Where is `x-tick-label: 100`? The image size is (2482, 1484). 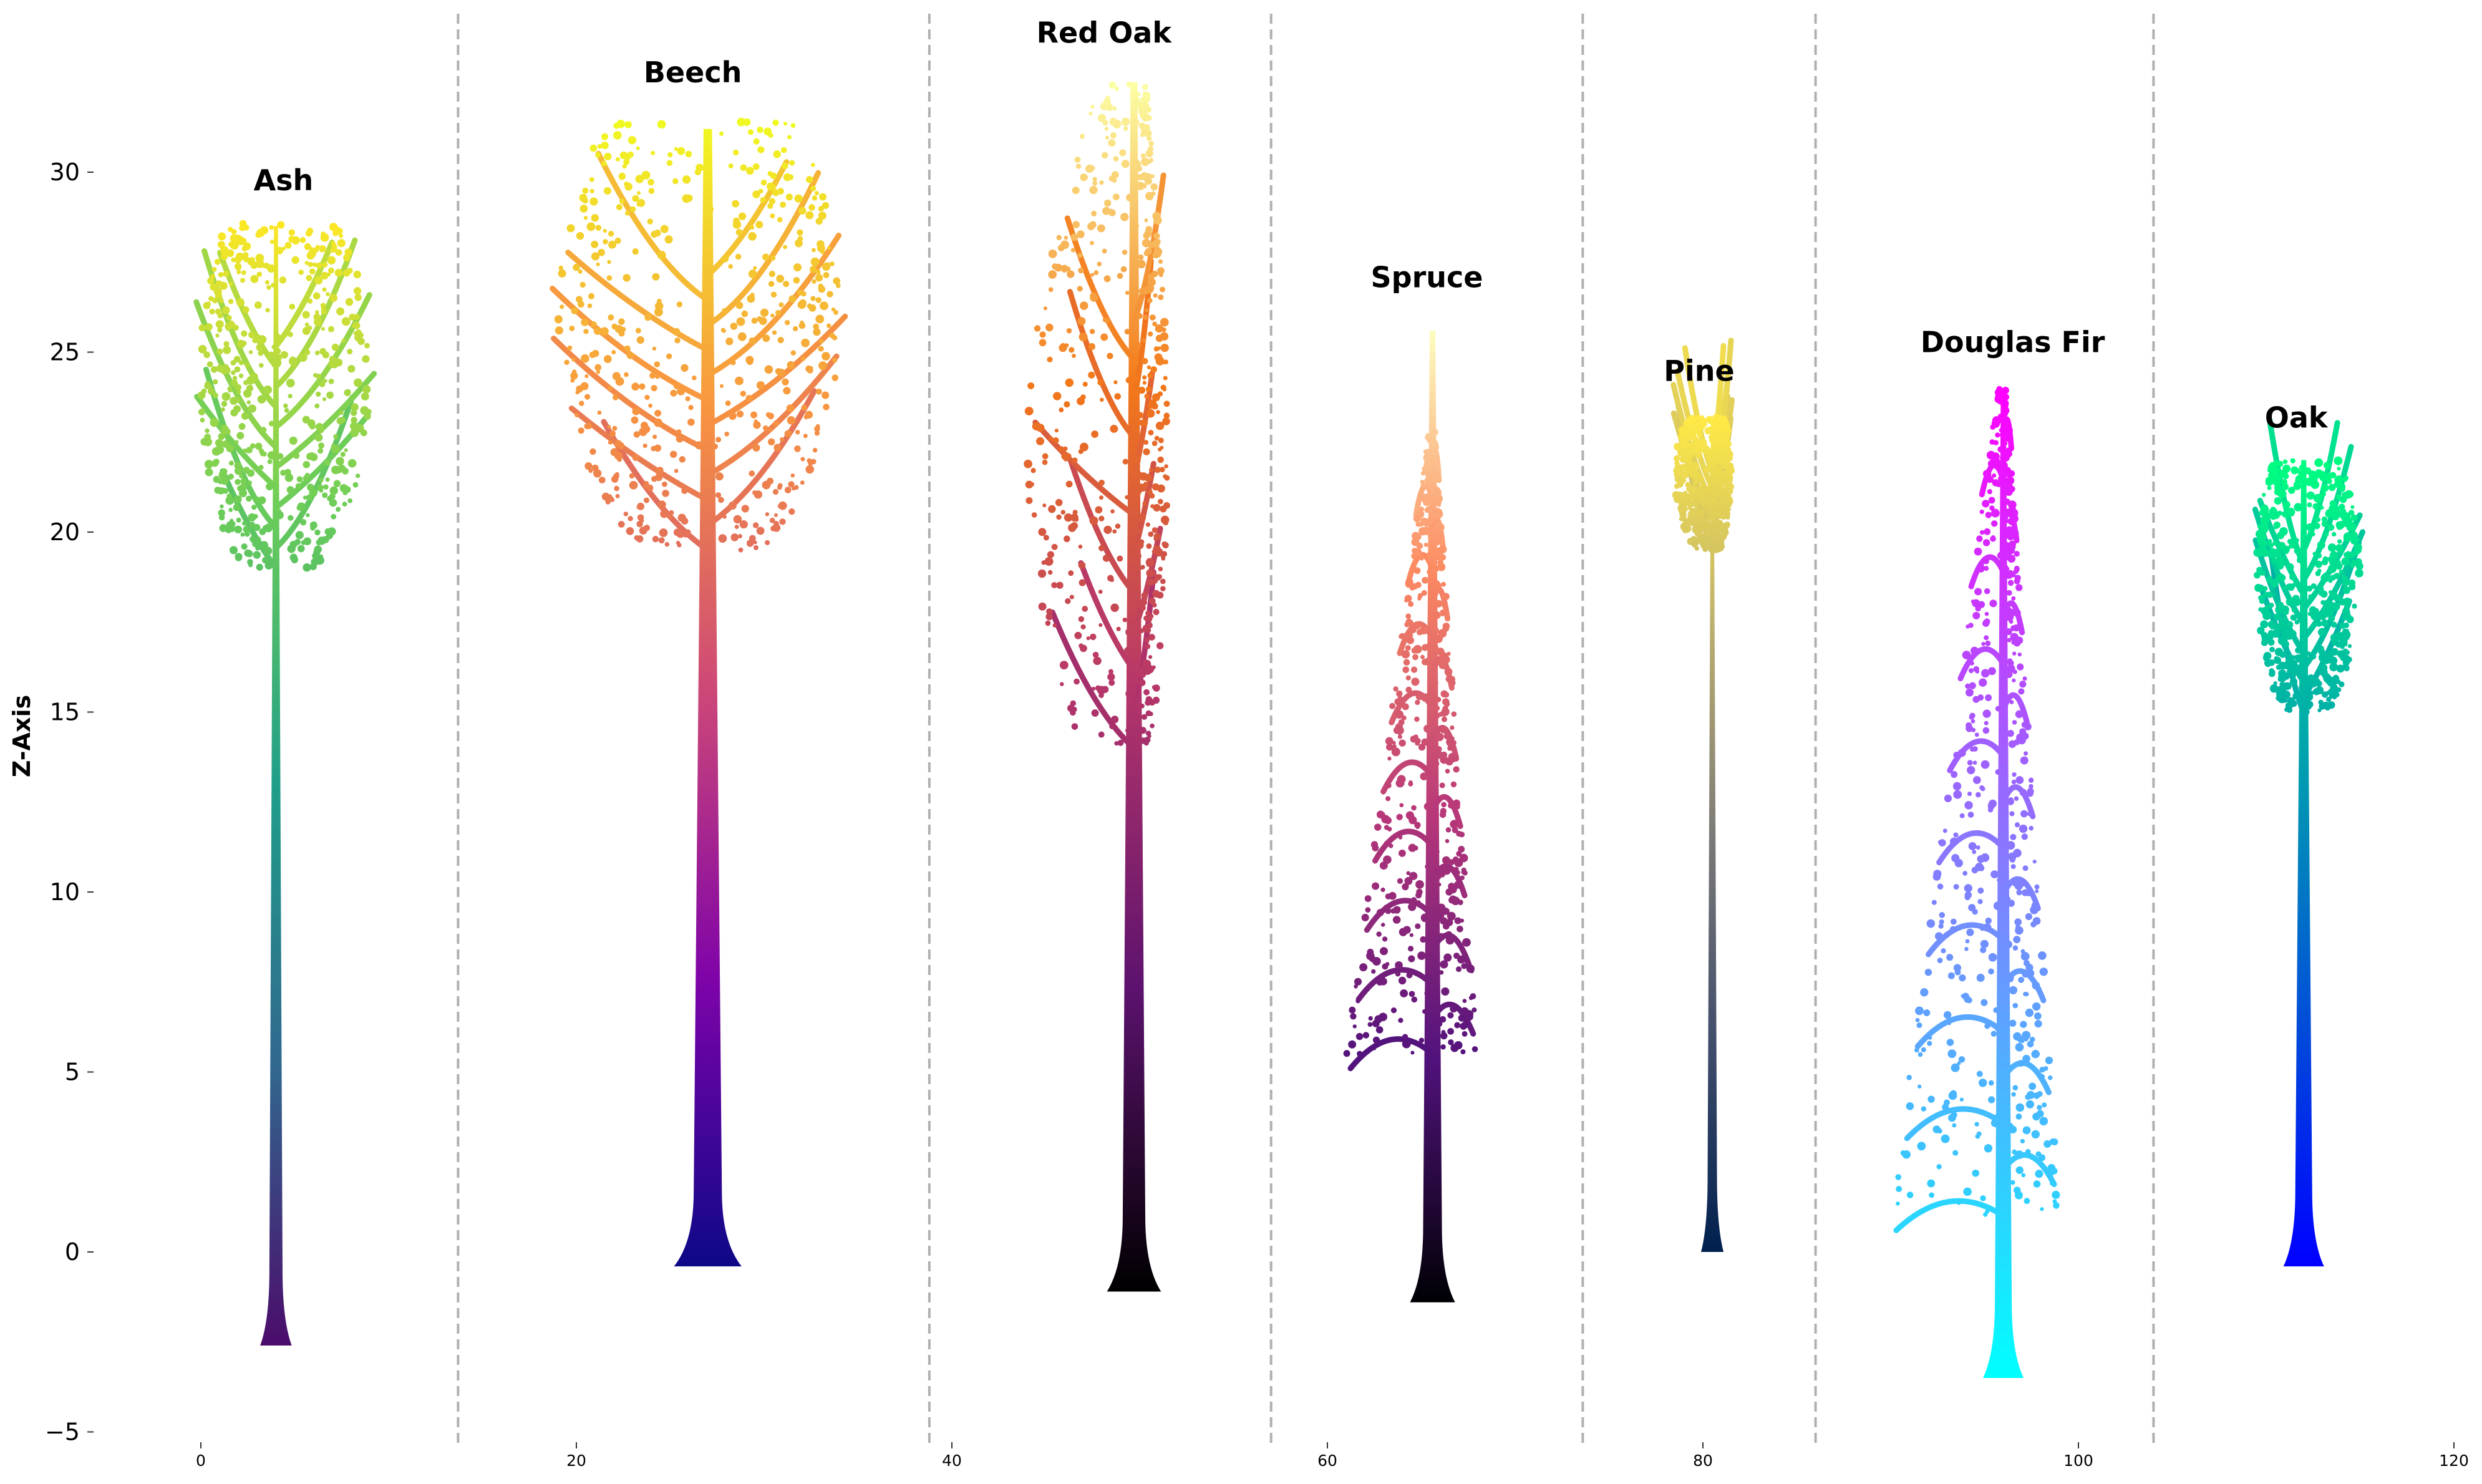 x-tick-label: 100 is located at coordinates (2078, 1461).